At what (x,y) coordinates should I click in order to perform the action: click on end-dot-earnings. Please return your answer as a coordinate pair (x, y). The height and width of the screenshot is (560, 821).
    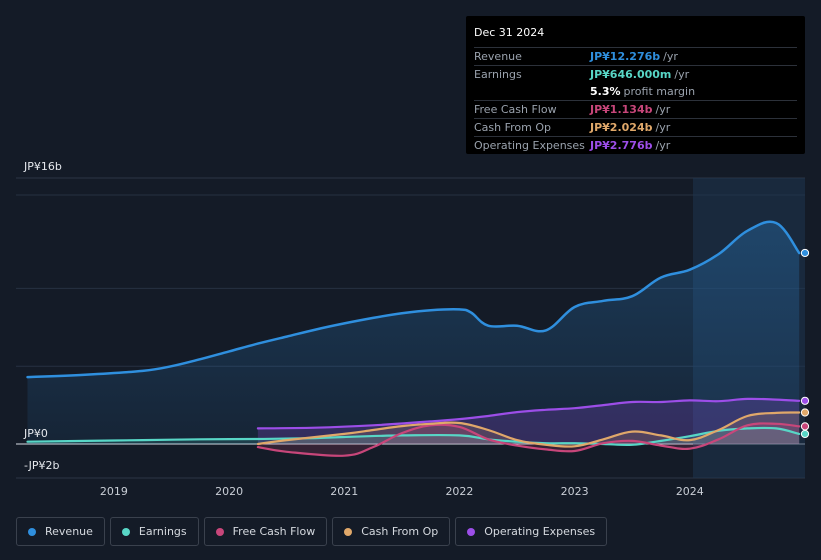
    Looking at the image, I should click on (805, 434).